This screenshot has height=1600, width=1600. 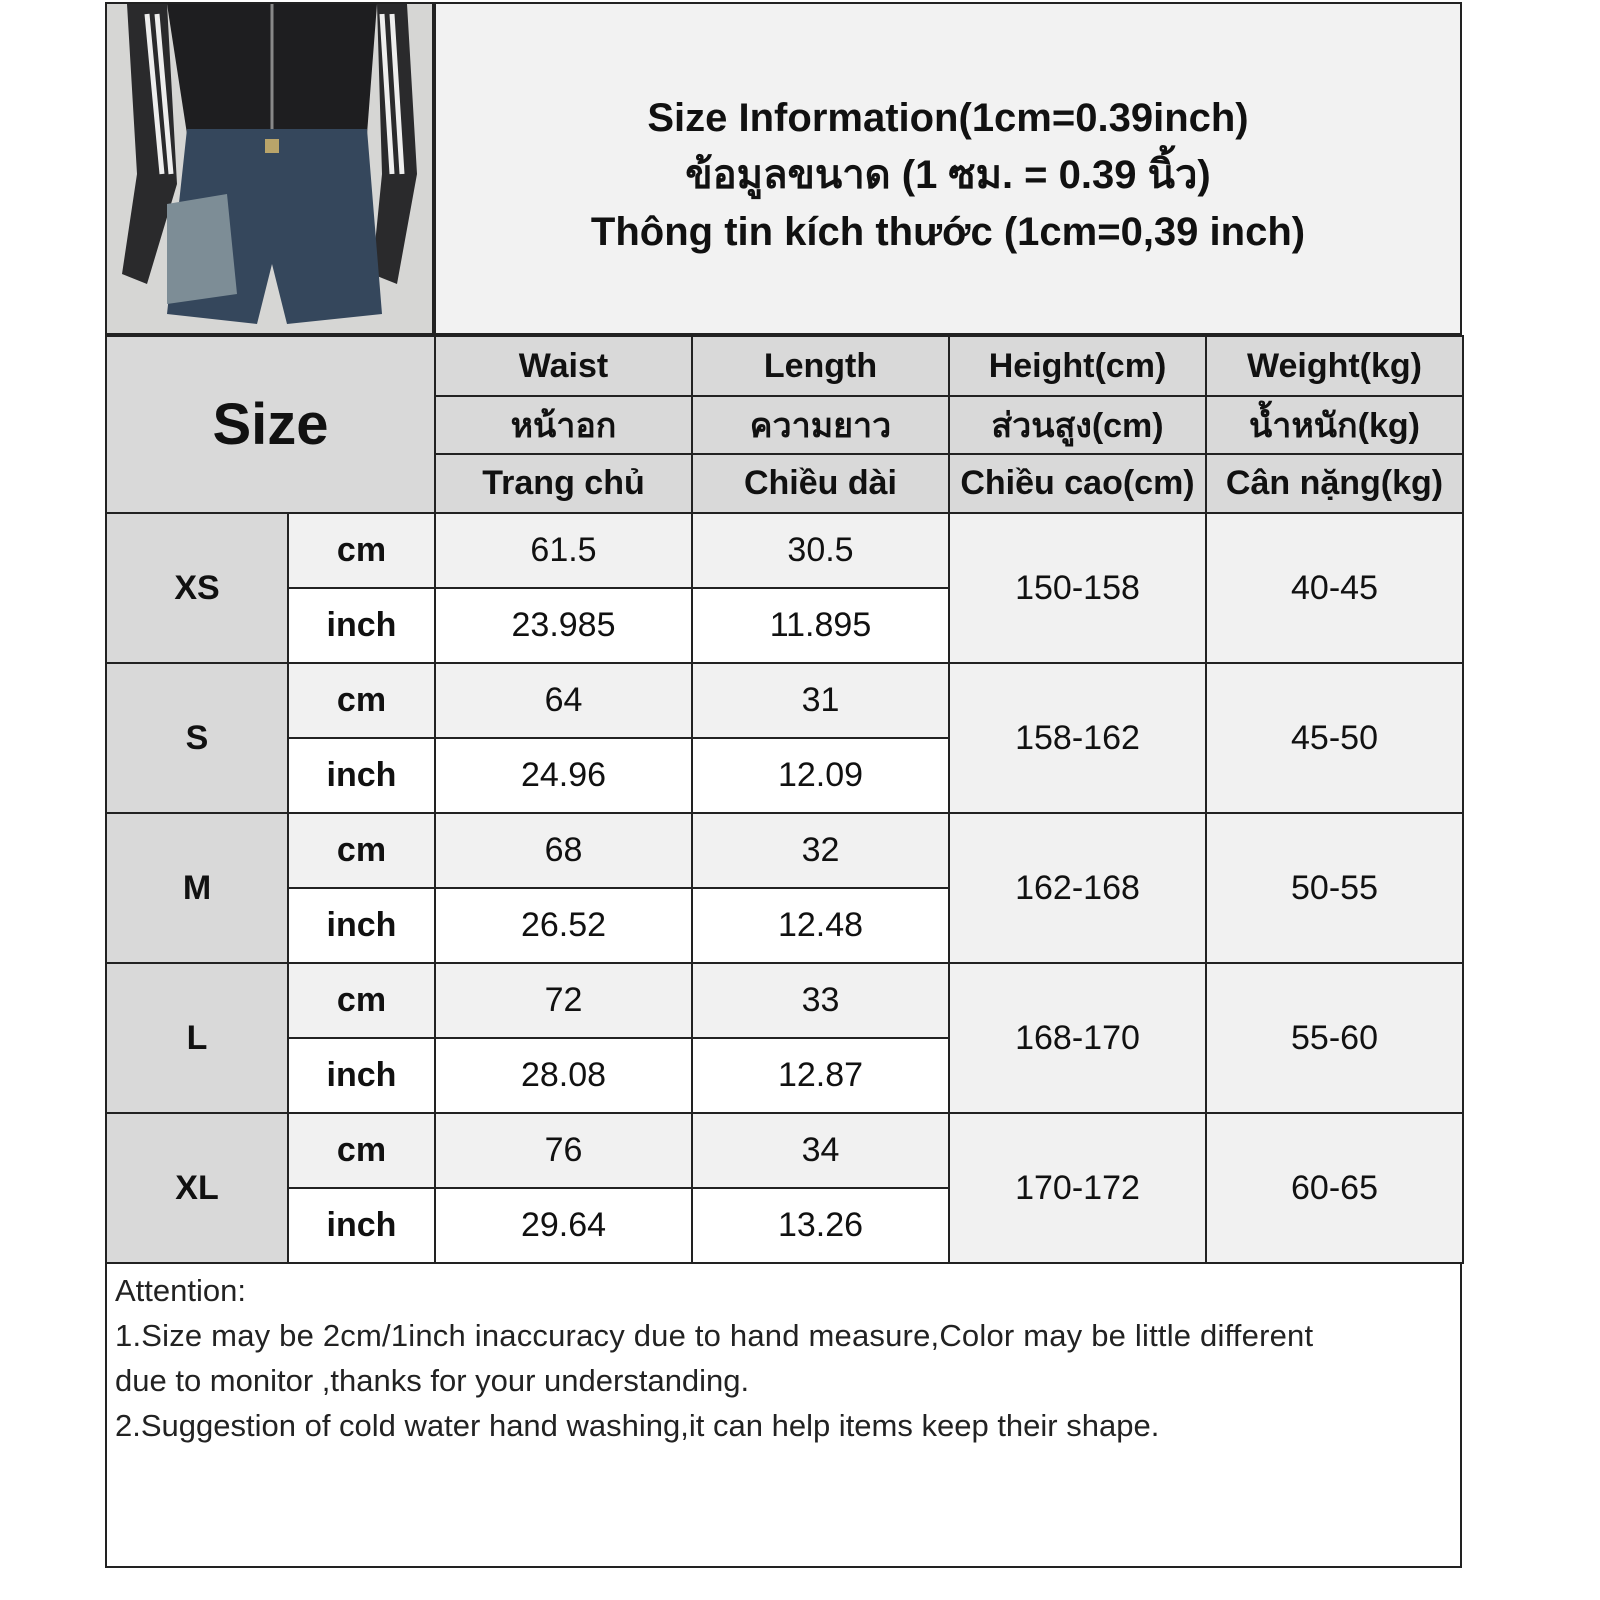 What do you see at coordinates (270, 424) in the screenshot?
I see `size-header: Size` at bounding box center [270, 424].